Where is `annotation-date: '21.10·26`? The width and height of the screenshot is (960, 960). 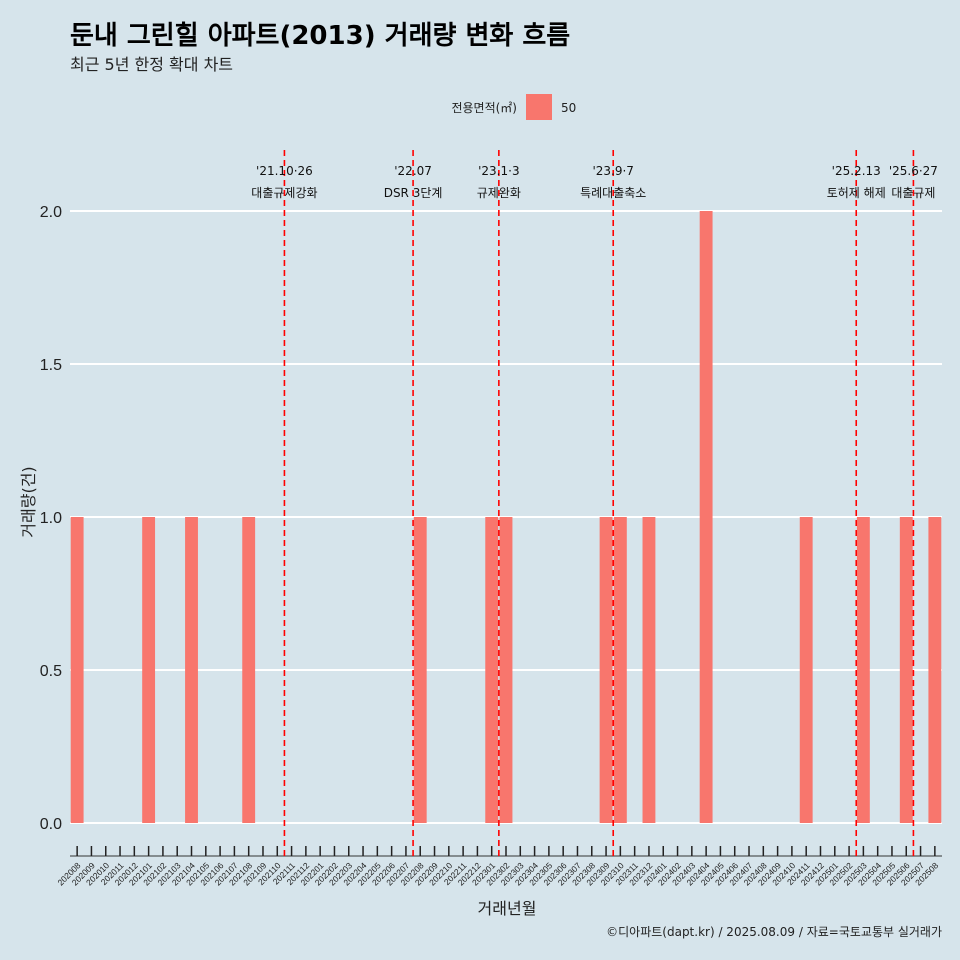
annotation-date: '21.10·26 is located at coordinates (284, 171).